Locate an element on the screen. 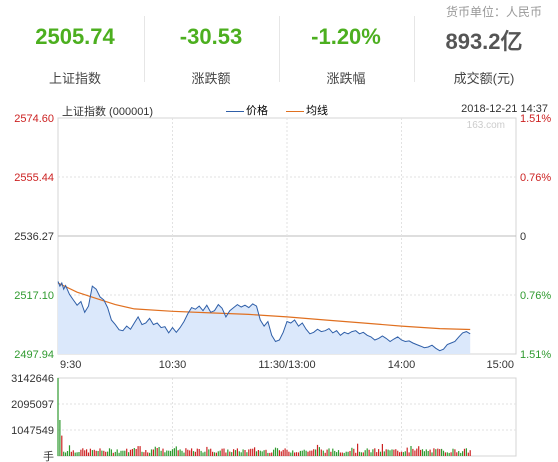  volume-frame is located at coordinates (287, 417).